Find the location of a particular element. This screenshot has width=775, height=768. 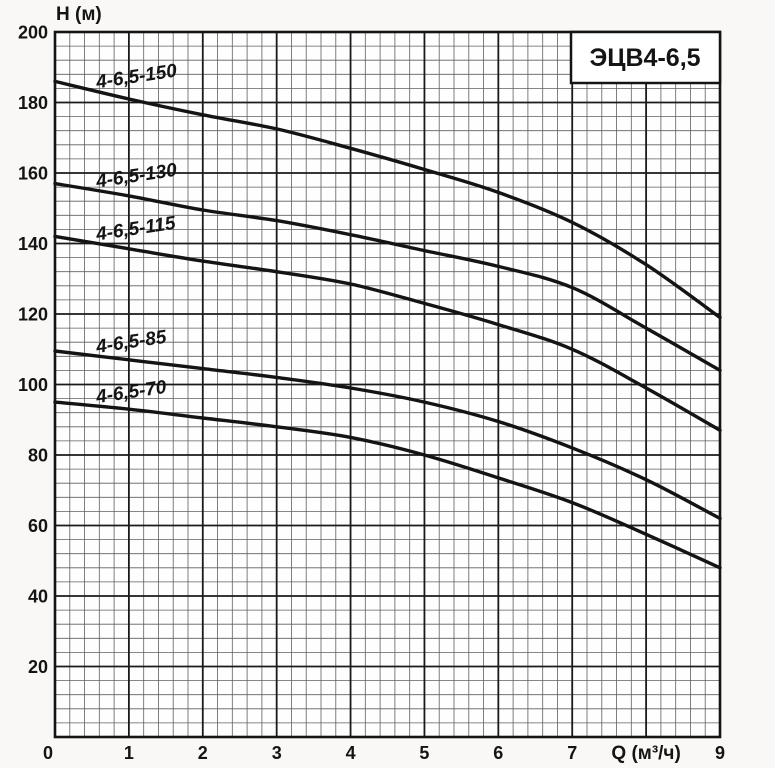

x-tick-label: 6 is located at coordinates (498, 753).